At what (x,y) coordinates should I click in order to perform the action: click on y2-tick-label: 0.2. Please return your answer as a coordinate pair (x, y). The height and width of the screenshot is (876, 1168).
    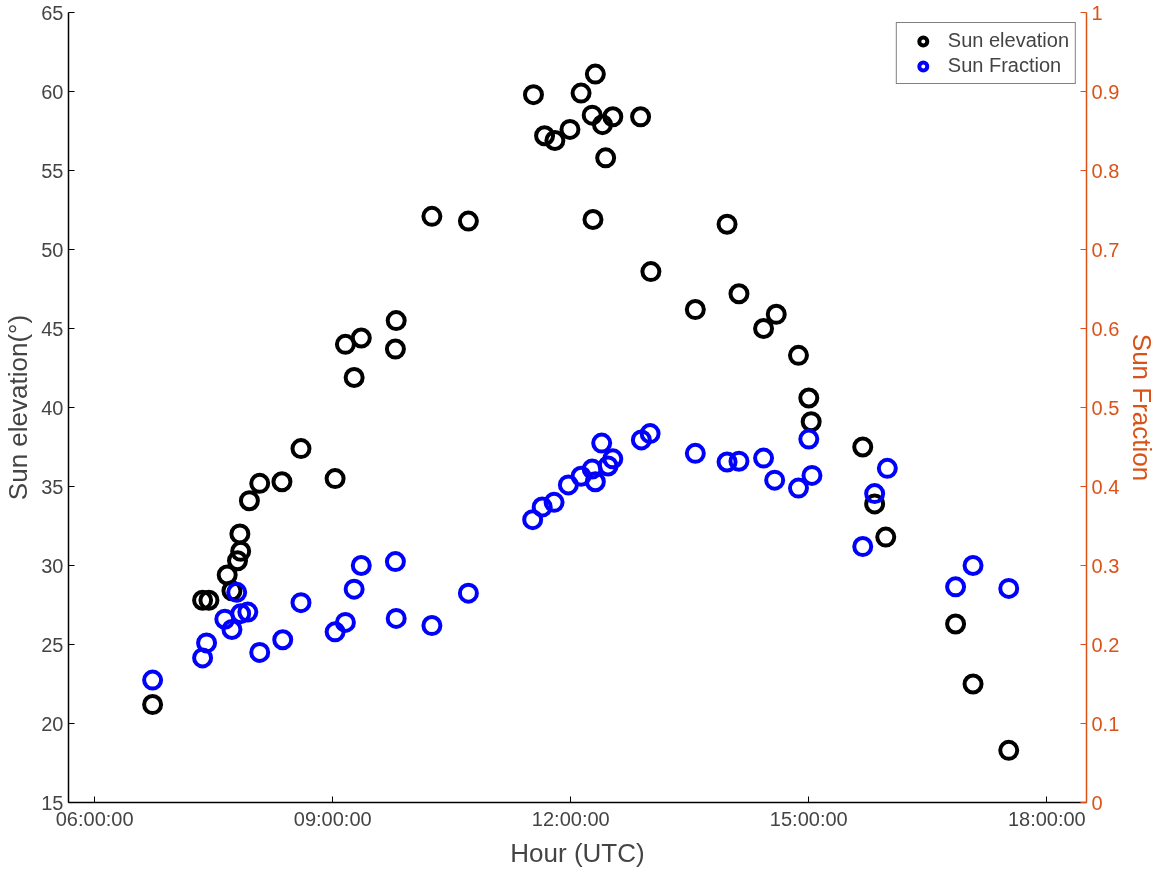
    Looking at the image, I should click on (1105, 644).